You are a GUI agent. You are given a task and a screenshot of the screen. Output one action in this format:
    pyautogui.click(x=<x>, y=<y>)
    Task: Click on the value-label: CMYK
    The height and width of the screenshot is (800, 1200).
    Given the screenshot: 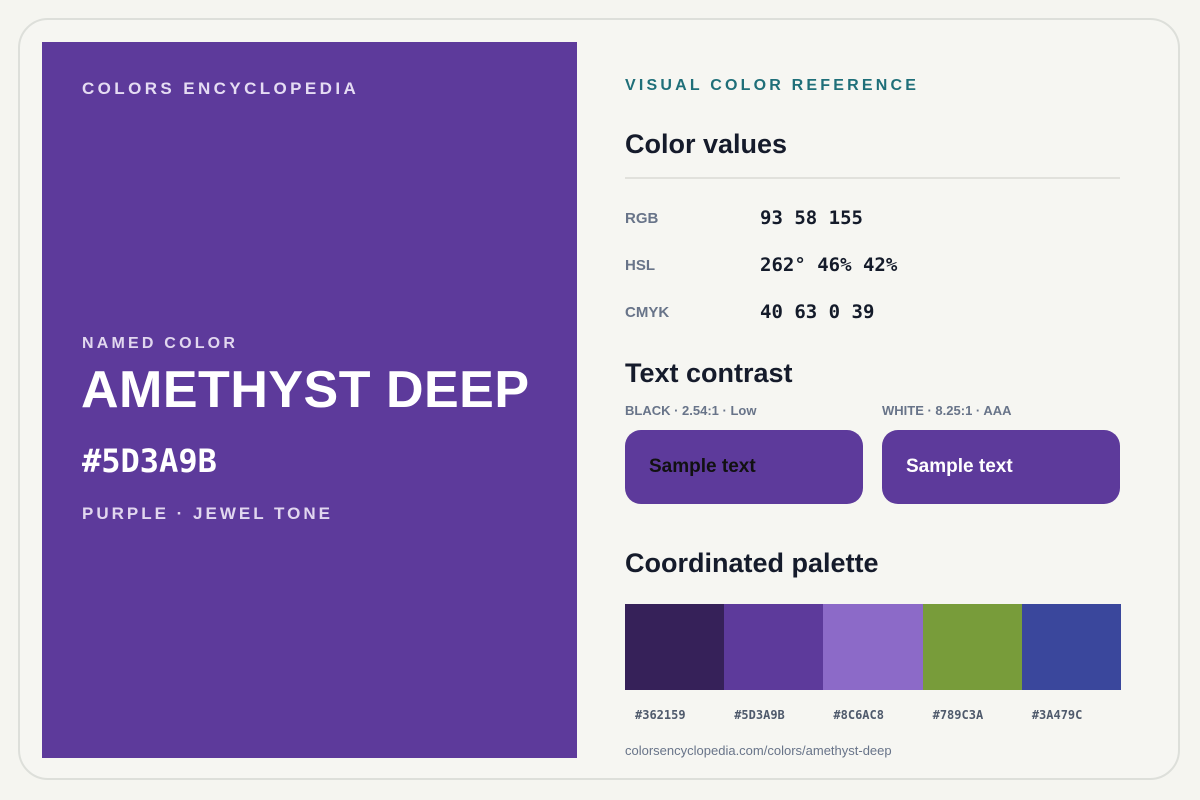 What is the action you would take?
    pyautogui.click(x=647, y=312)
    